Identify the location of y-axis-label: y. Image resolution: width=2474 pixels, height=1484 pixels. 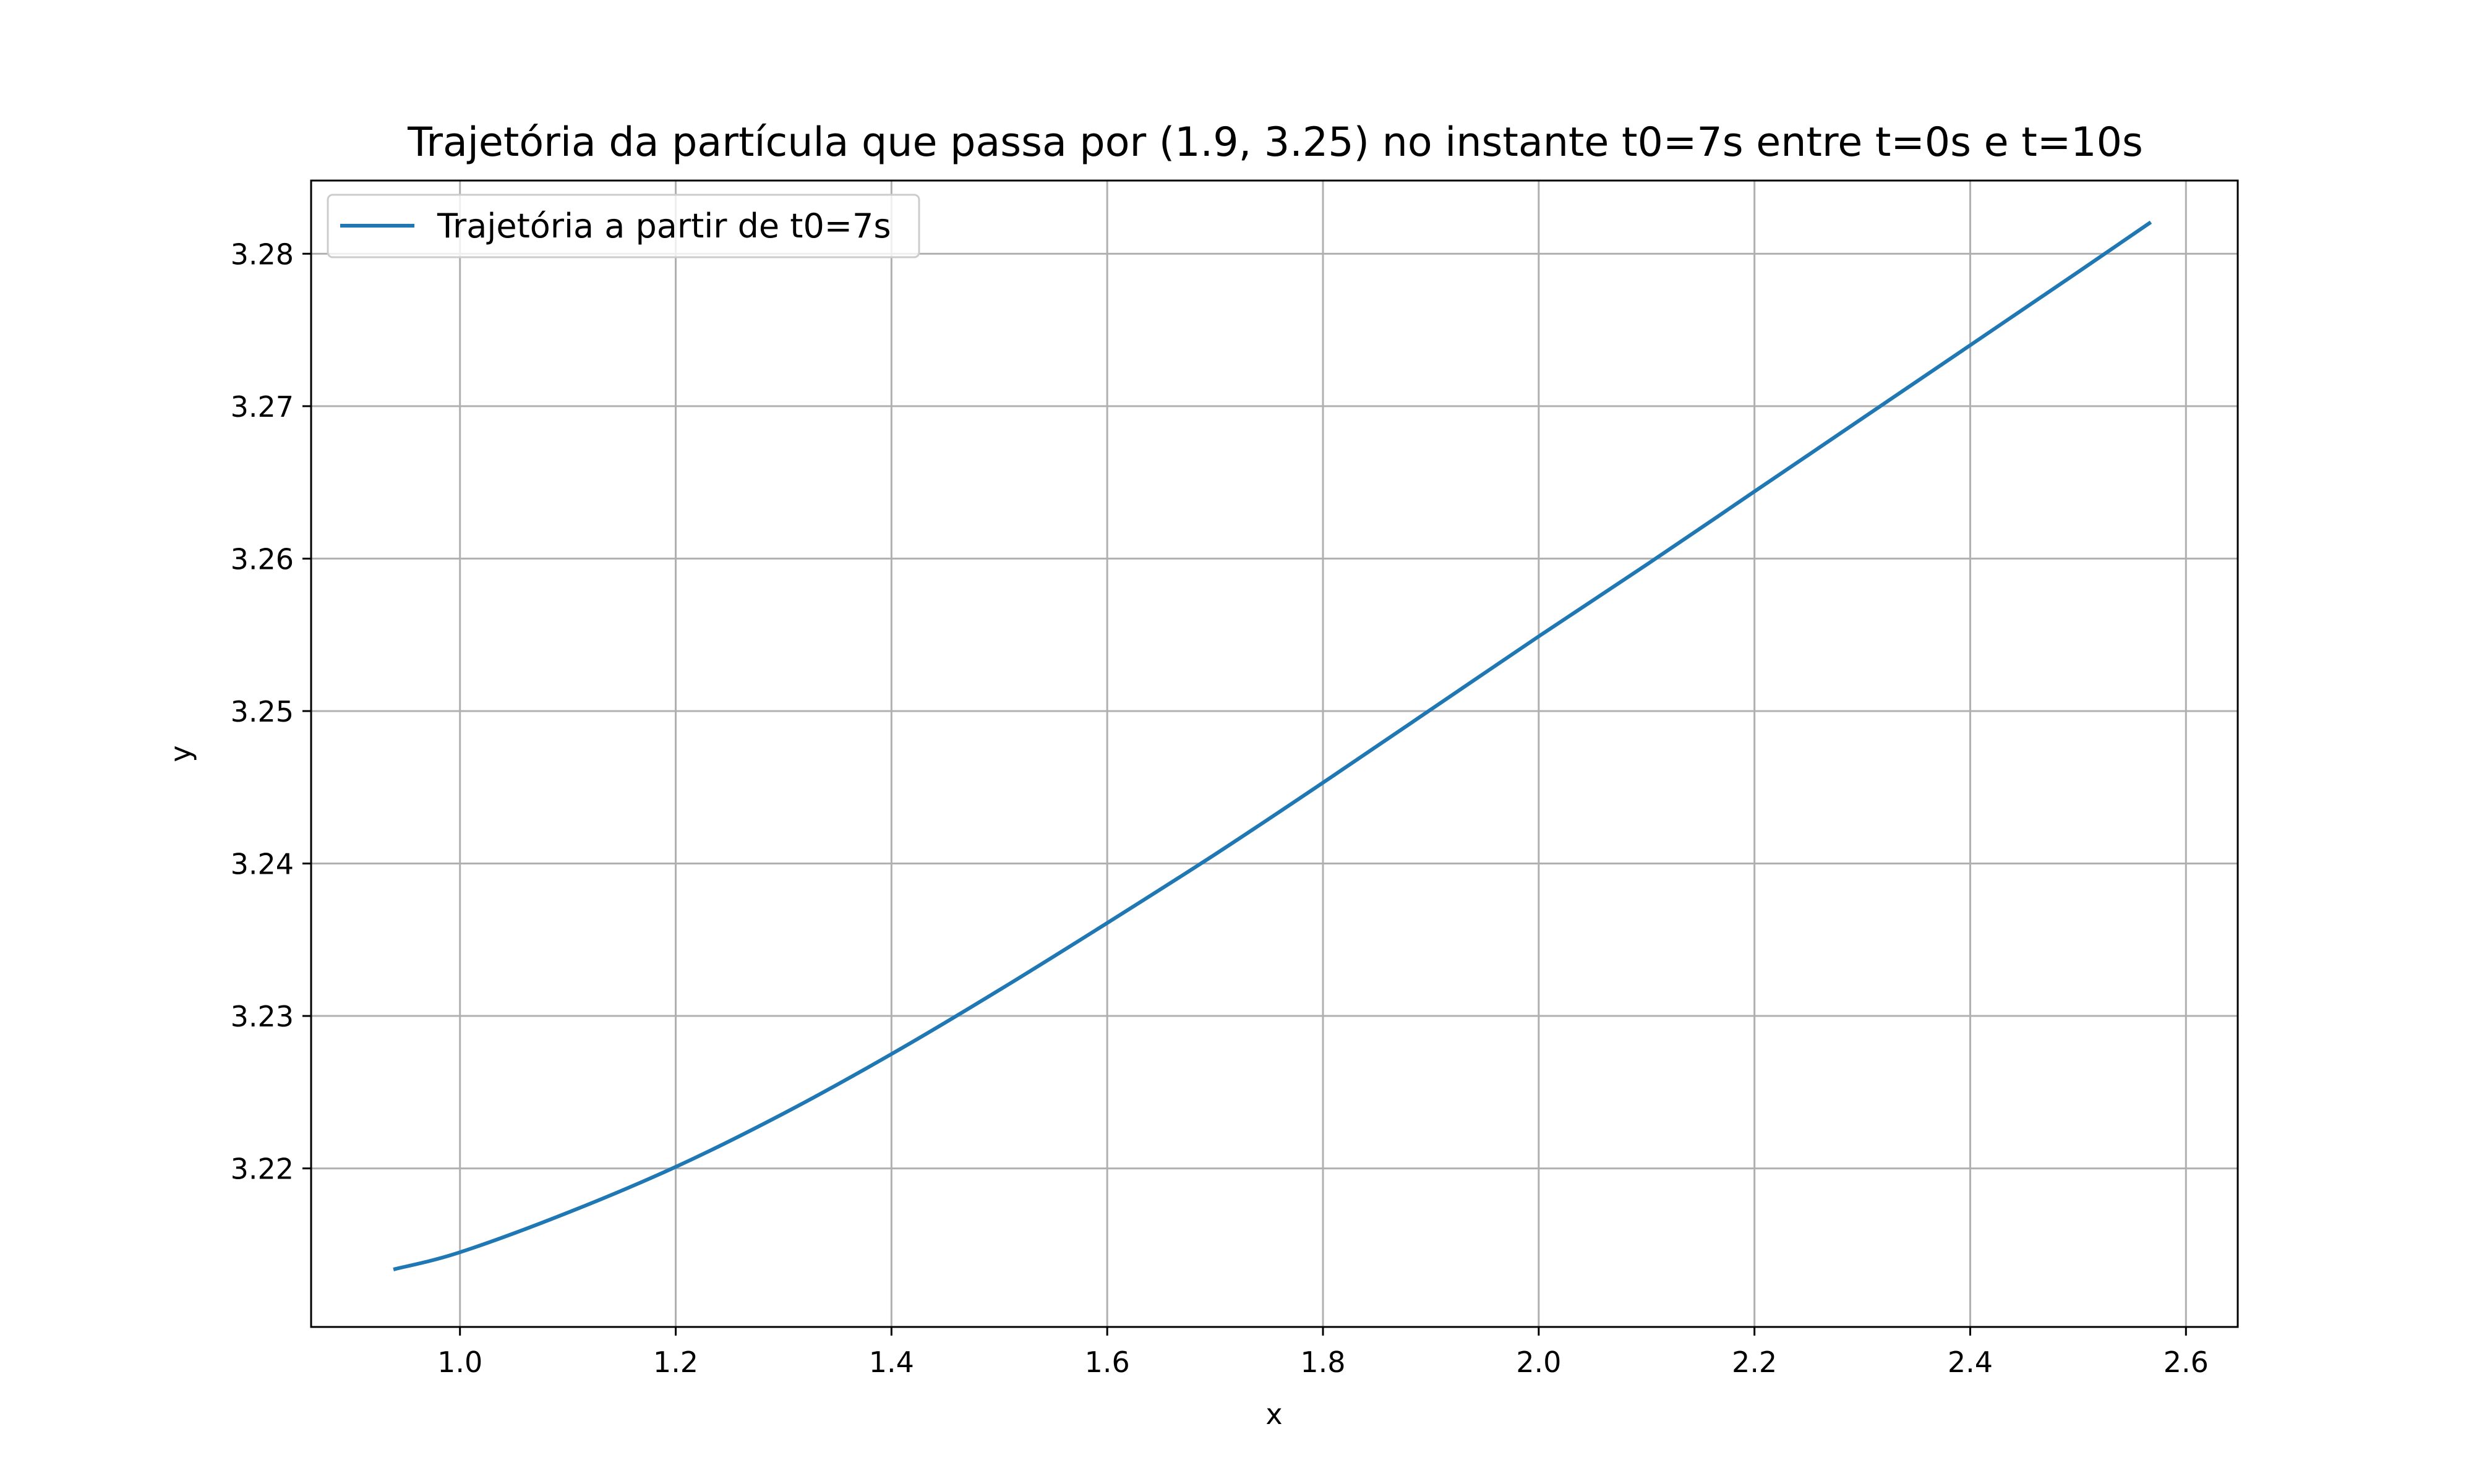
(180, 753).